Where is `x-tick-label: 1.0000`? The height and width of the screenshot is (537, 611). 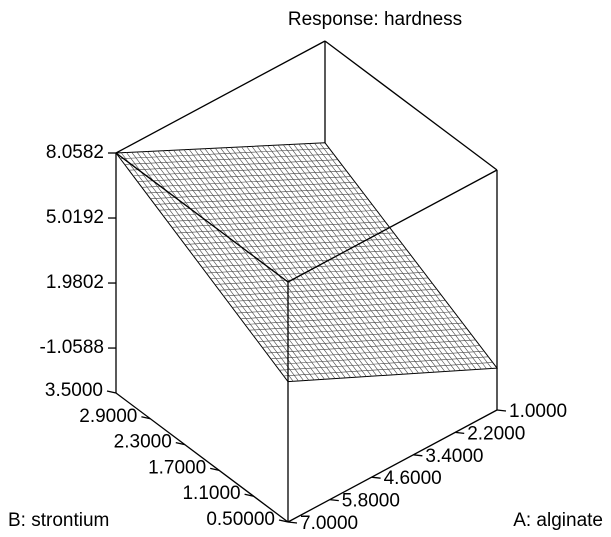 x-tick-label: 1.0000 is located at coordinates (538, 411).